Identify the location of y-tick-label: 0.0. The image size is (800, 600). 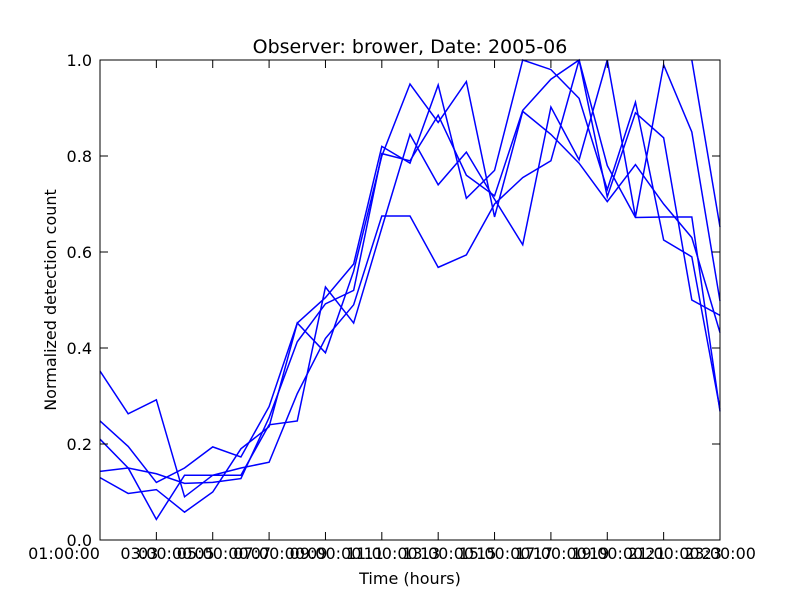
(79, 540).